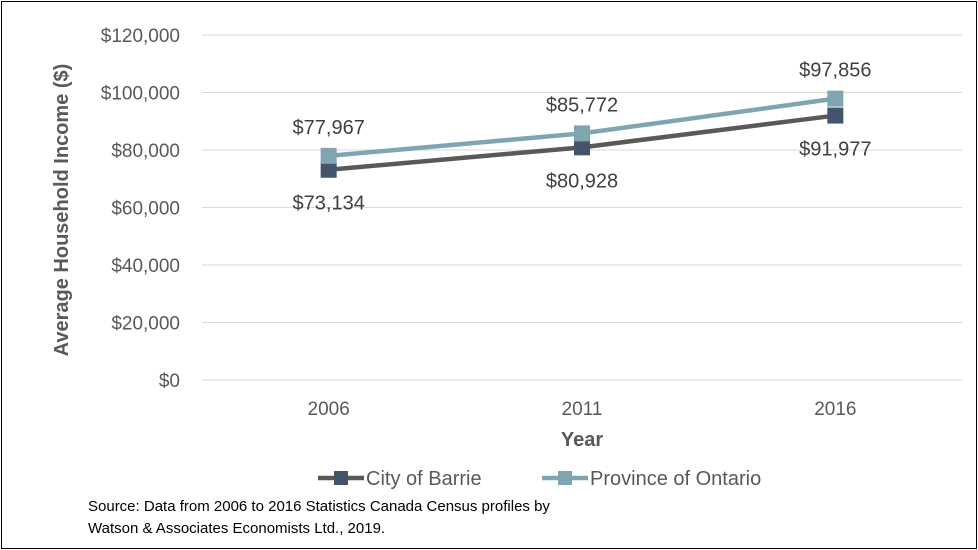  Describe the element at coordinates (169, 381) in the screenshot. I see `y-tick-label: $0` at that location.